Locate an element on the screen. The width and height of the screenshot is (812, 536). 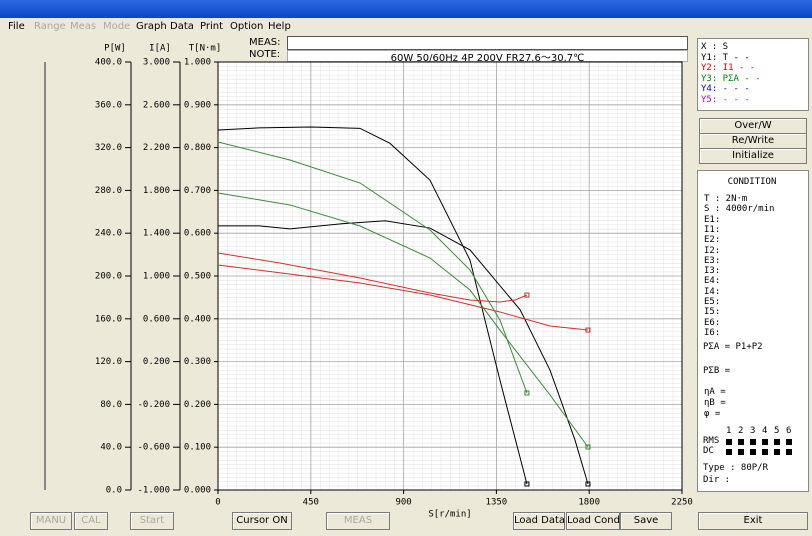
condition-title: CONDITION is located at coordinates (752, 182).